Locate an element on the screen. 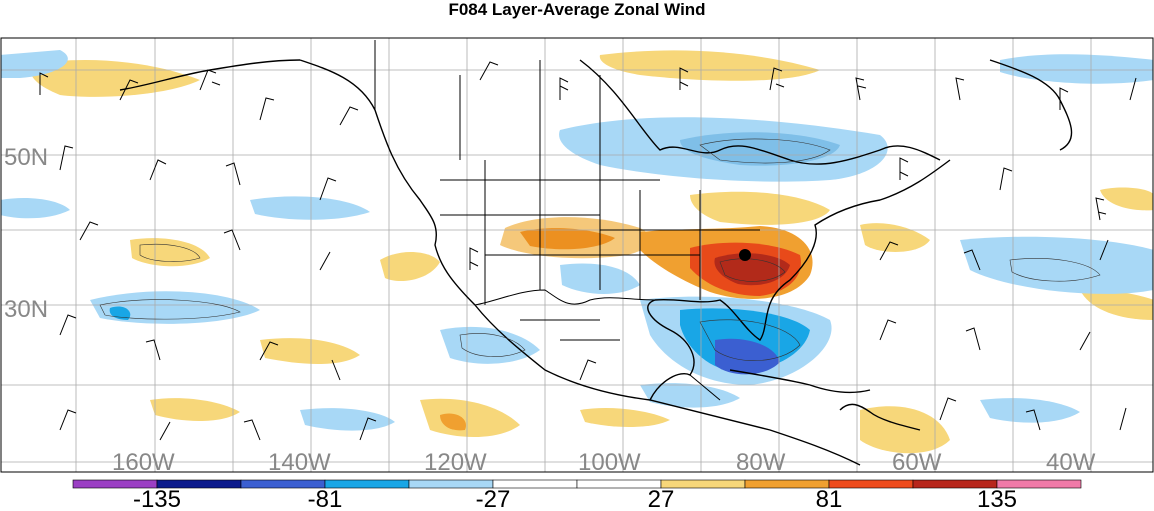 The image size is (1154, 511). lon-label: 140W is located at coordinates (299, 462).